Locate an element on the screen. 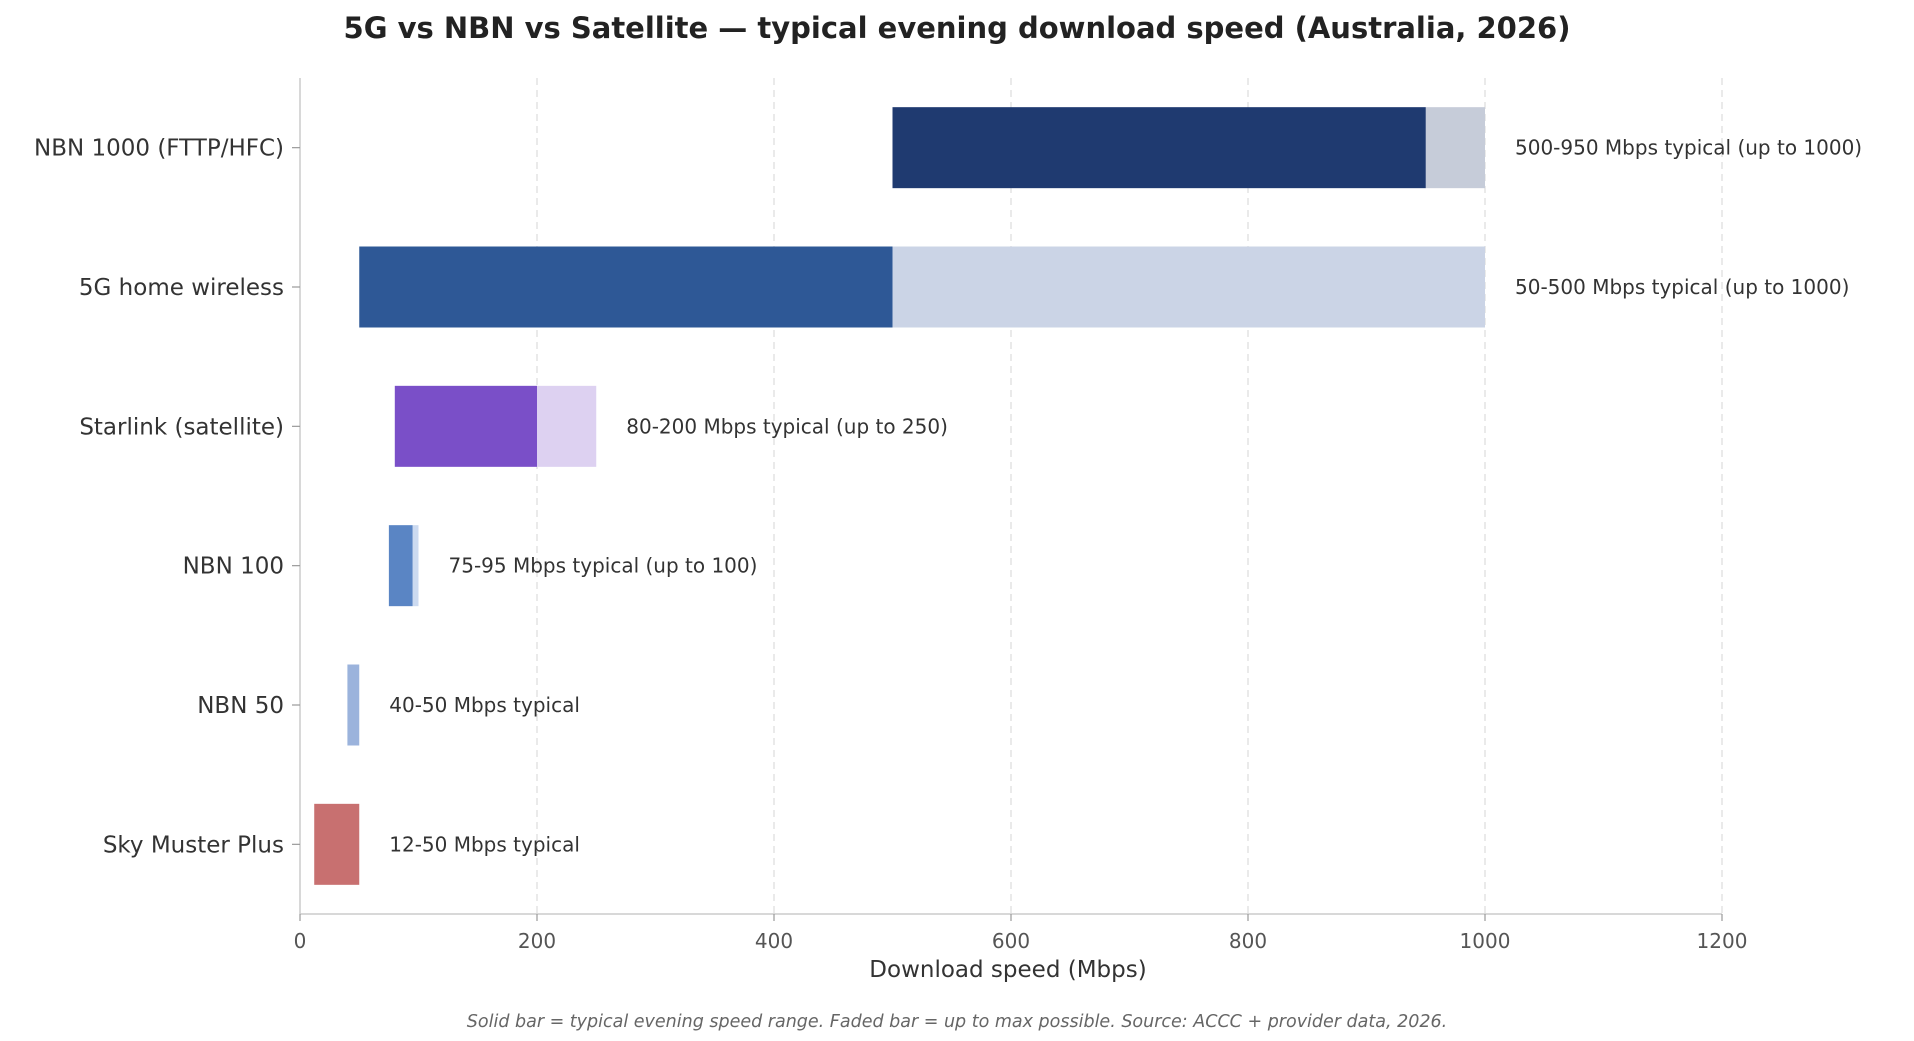 The height and width of the screenshot is (1041, 1914). x-ticks: 0 200 400 600 800 1000 1200 is located at coordinates (1021, 933).